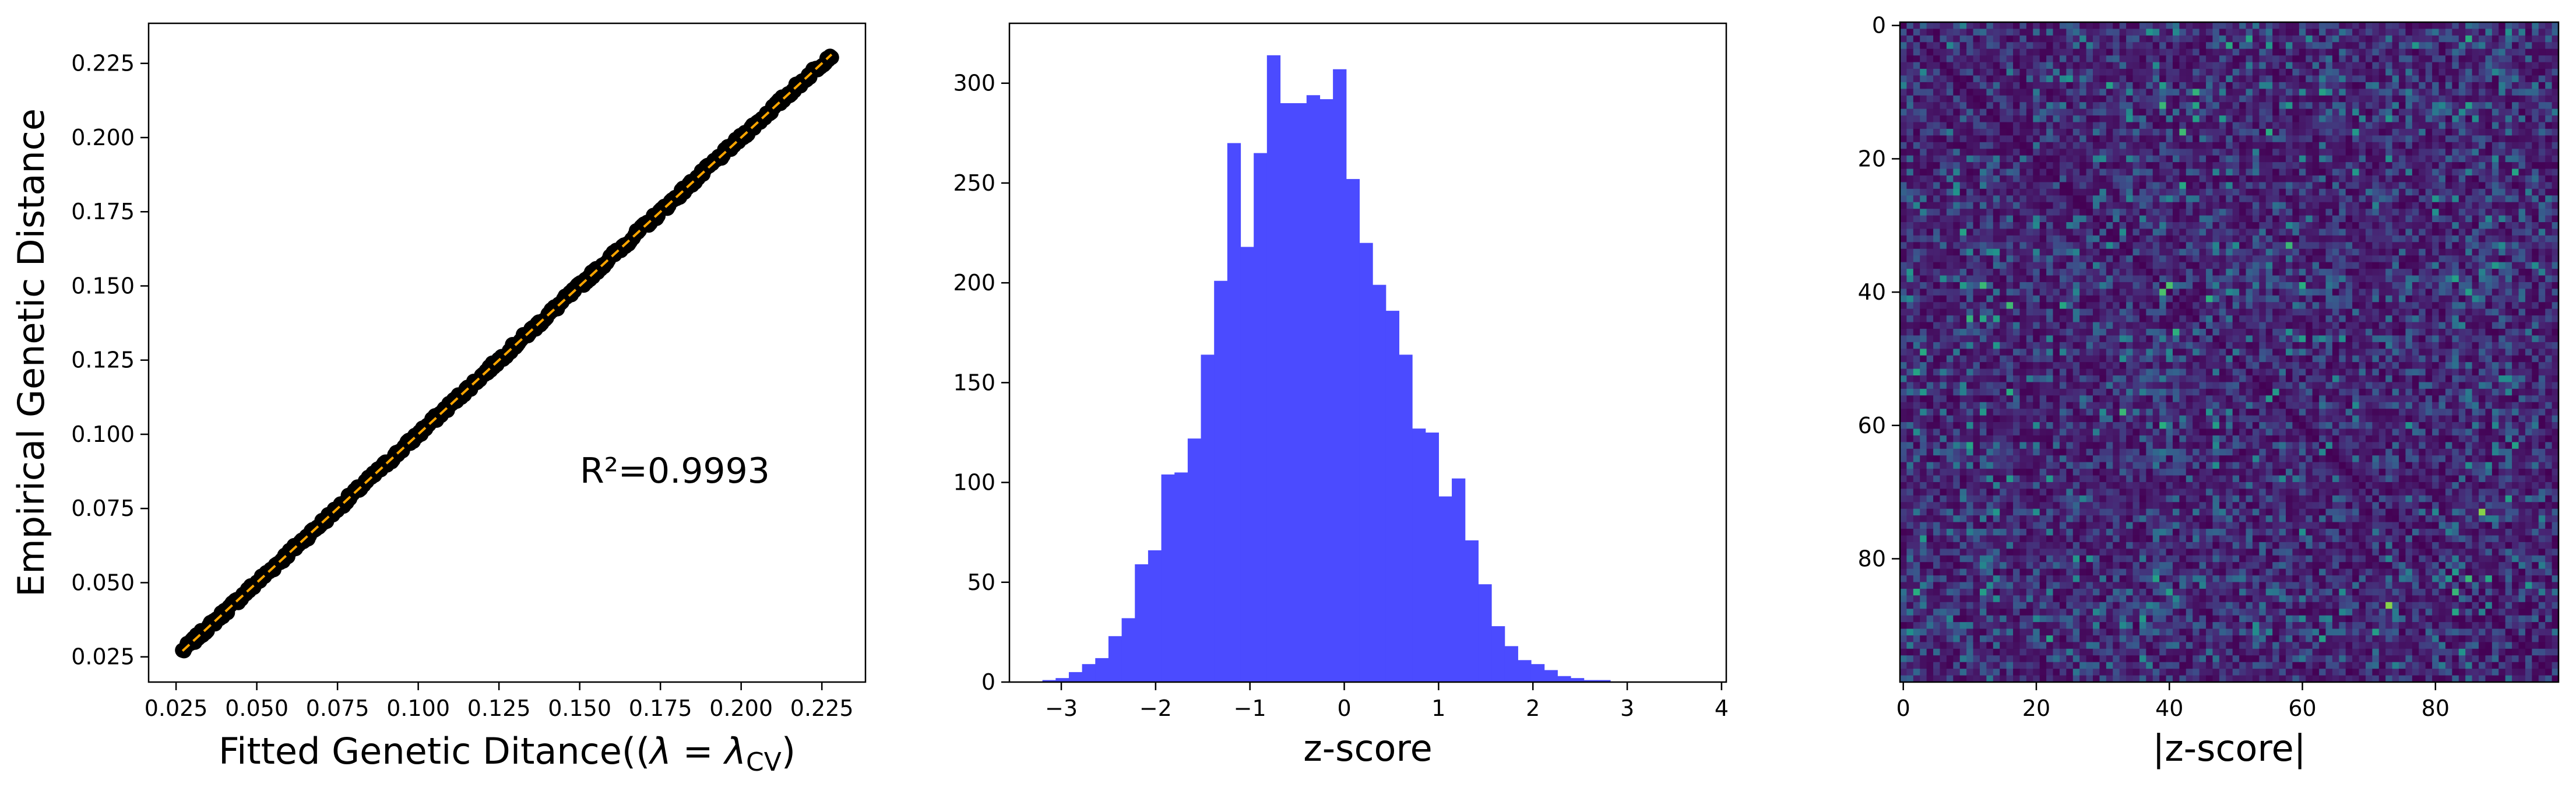  Describe the element at coordinates (1115, 659) in the screenshot. I see `histogram-bar` at that location.